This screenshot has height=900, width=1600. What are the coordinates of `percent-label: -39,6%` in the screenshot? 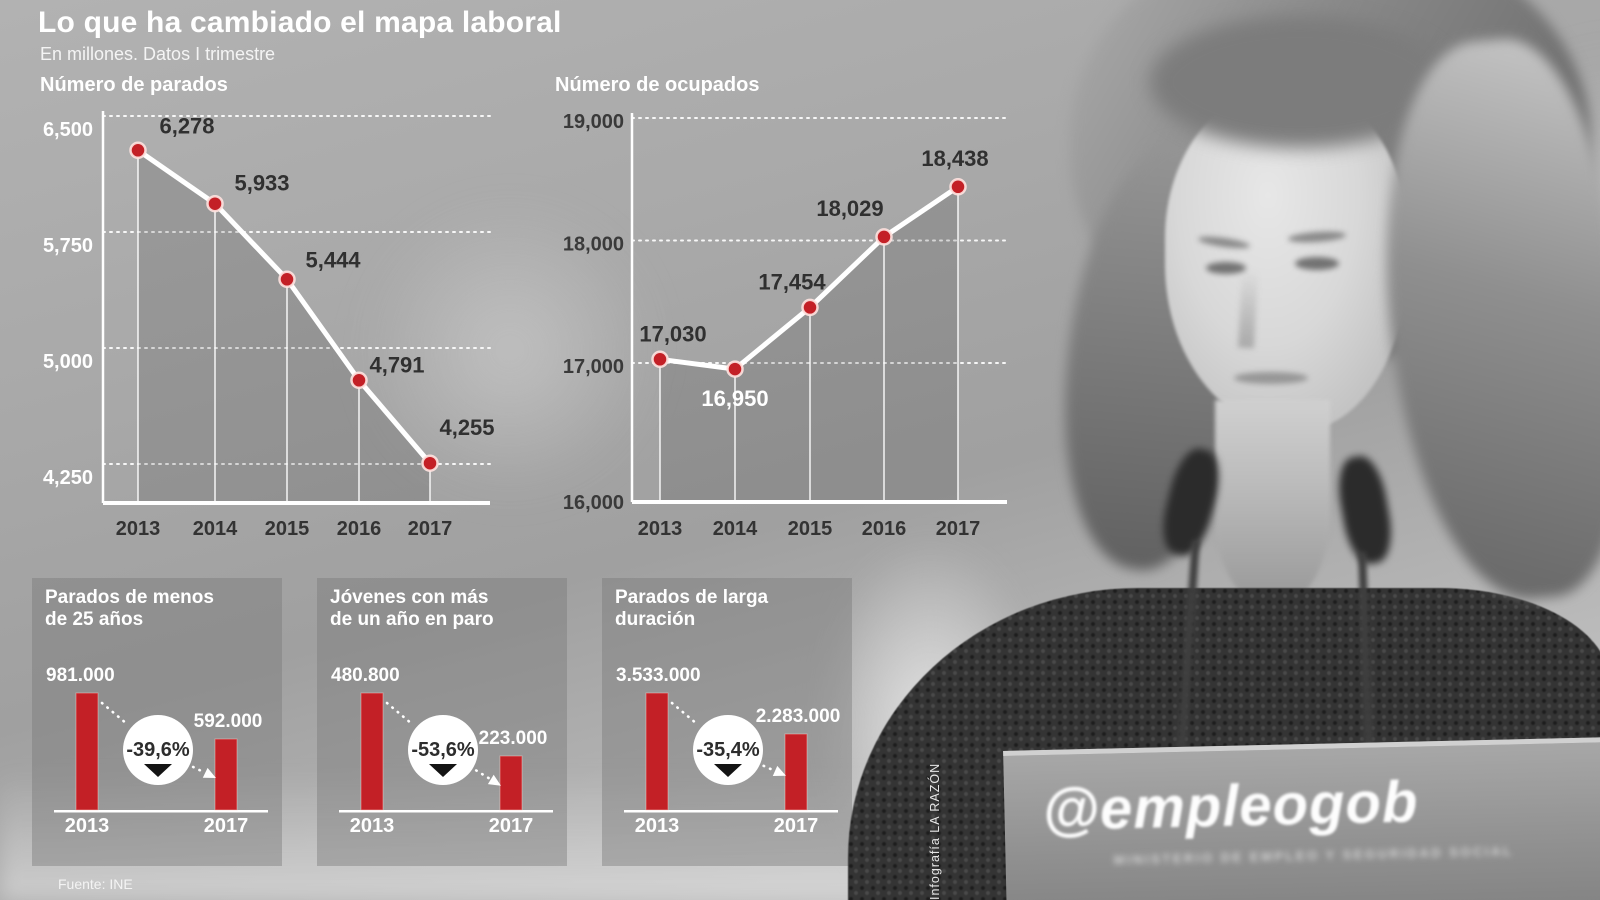 It's located at (158, 750).